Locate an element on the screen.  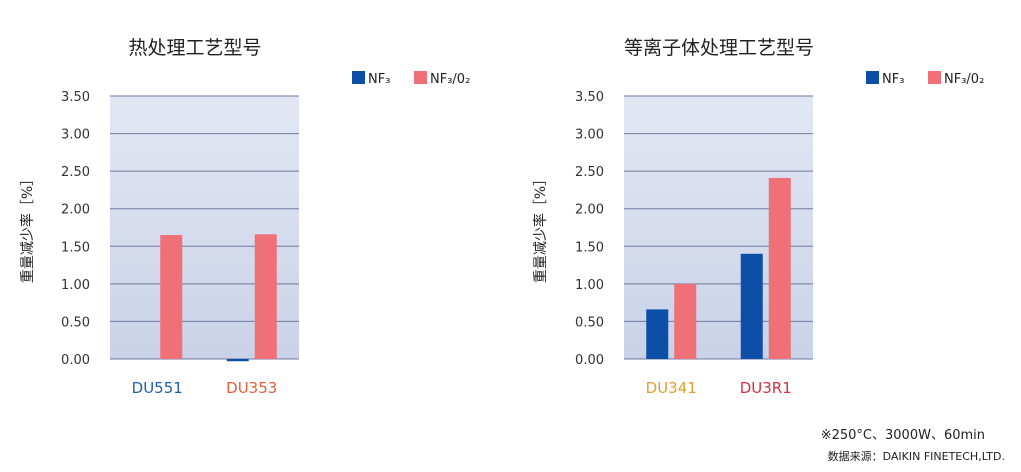
condition-footnote: ※250°C、3000W、60min is located at coordinates (902, 435).